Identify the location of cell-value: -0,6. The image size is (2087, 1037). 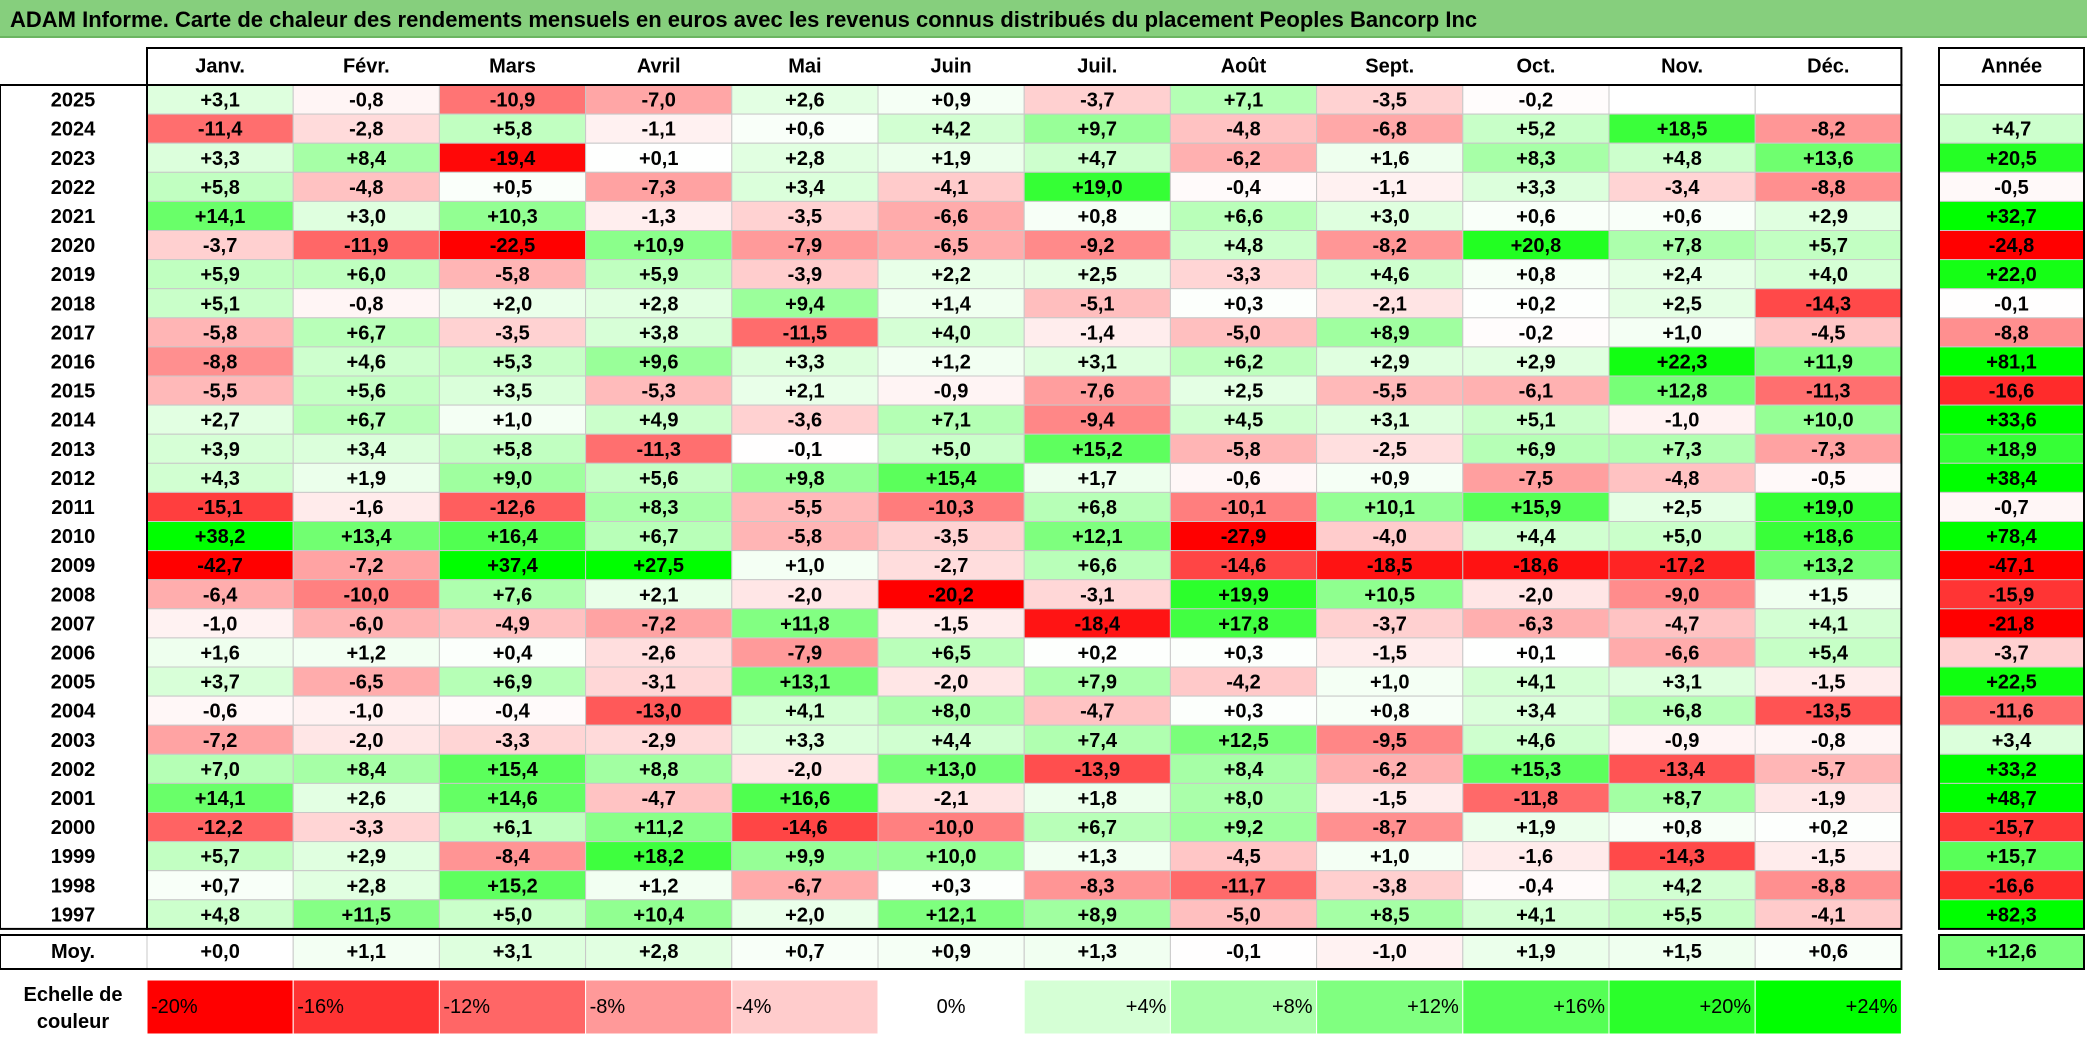
(220, 712).